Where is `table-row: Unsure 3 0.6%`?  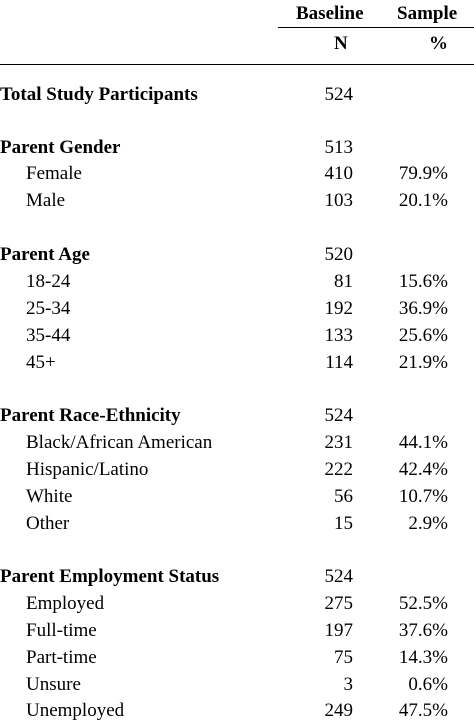 table-row: Unsure 3 0.6% is located at coordinates (237, 685).